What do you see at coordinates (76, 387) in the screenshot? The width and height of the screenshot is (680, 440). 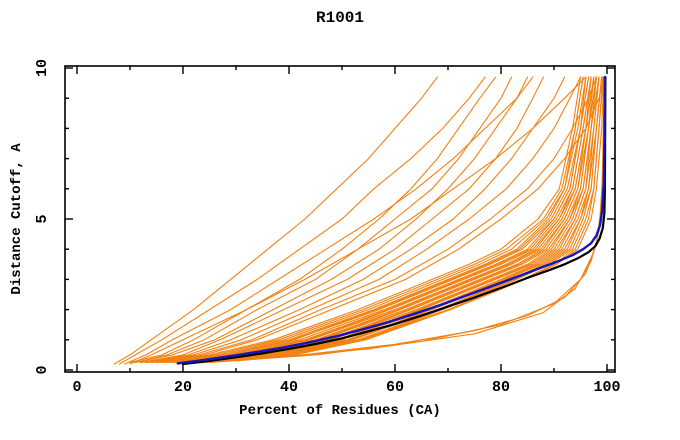 I see `x-tick-label: 0` at bounding box center [76, 387].